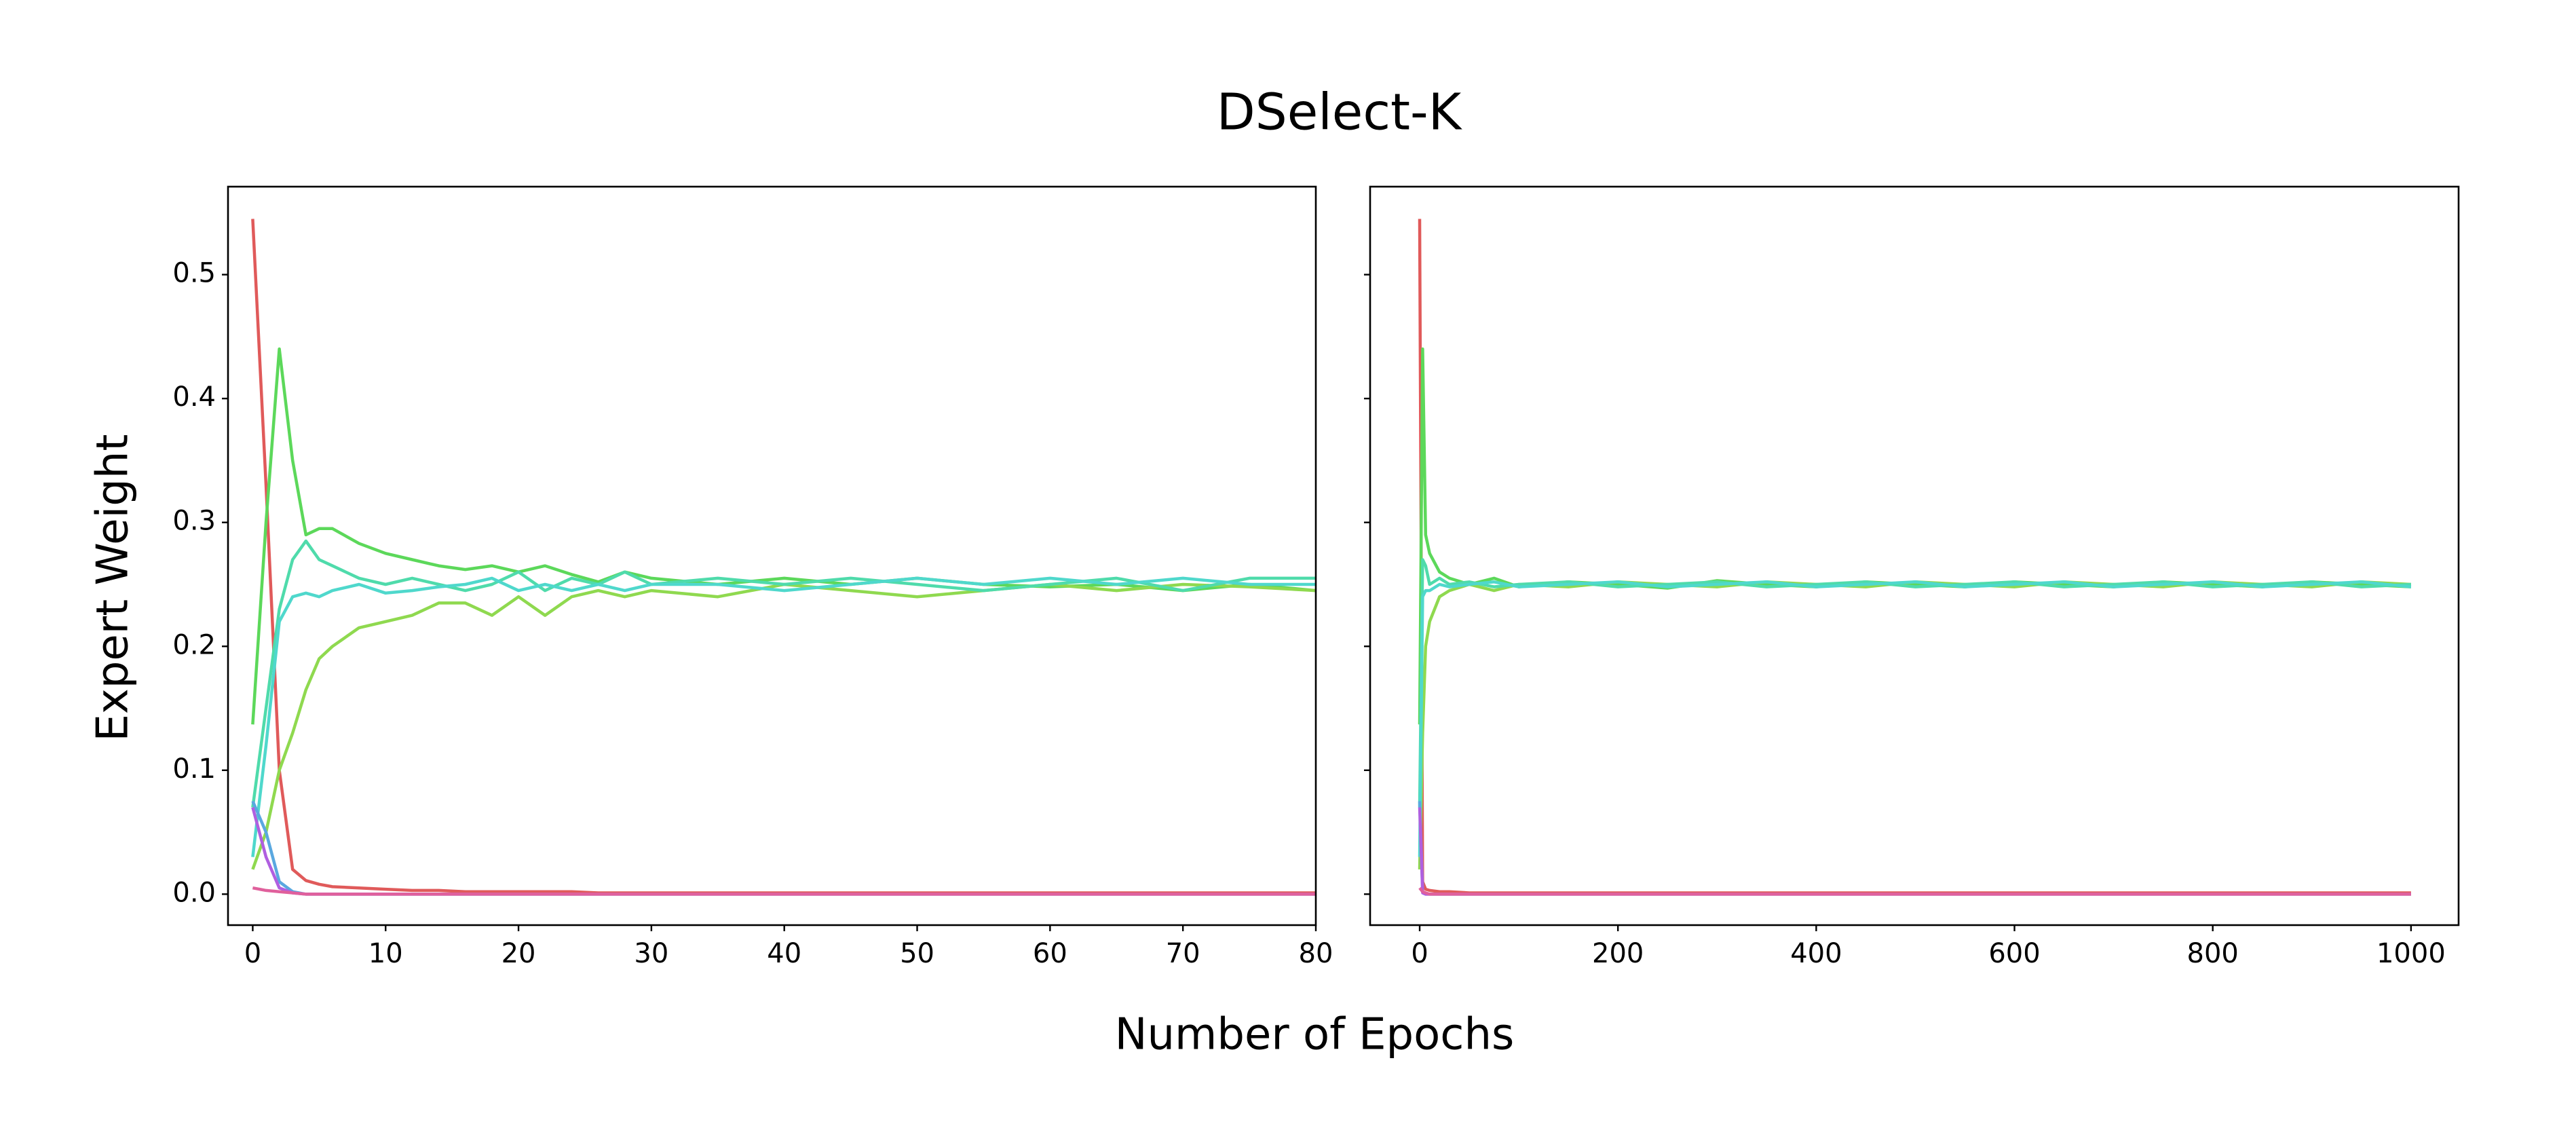 The image size is (2576, 1143). I want to click on x-tick-label: 200, so click(1618, 953).